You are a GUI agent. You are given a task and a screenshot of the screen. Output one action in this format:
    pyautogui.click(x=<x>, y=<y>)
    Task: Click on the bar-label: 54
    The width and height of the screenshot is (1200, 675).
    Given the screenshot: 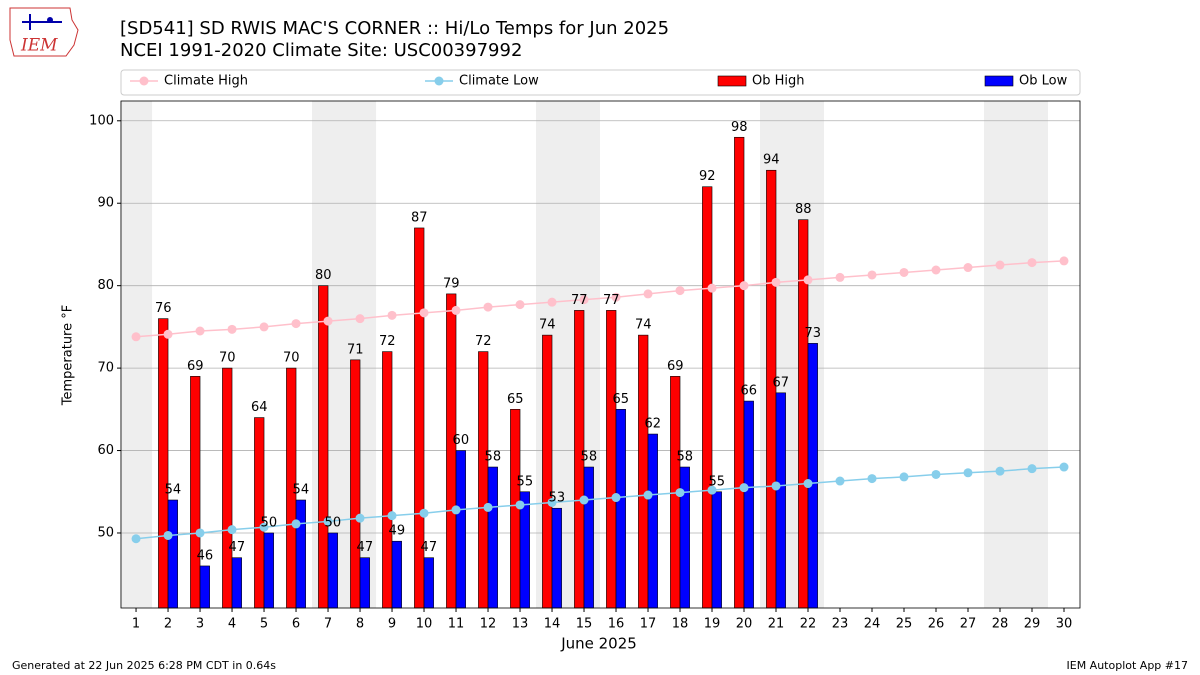 What is the action you would take?
    pyautogui.click(x=301, y=490)
    